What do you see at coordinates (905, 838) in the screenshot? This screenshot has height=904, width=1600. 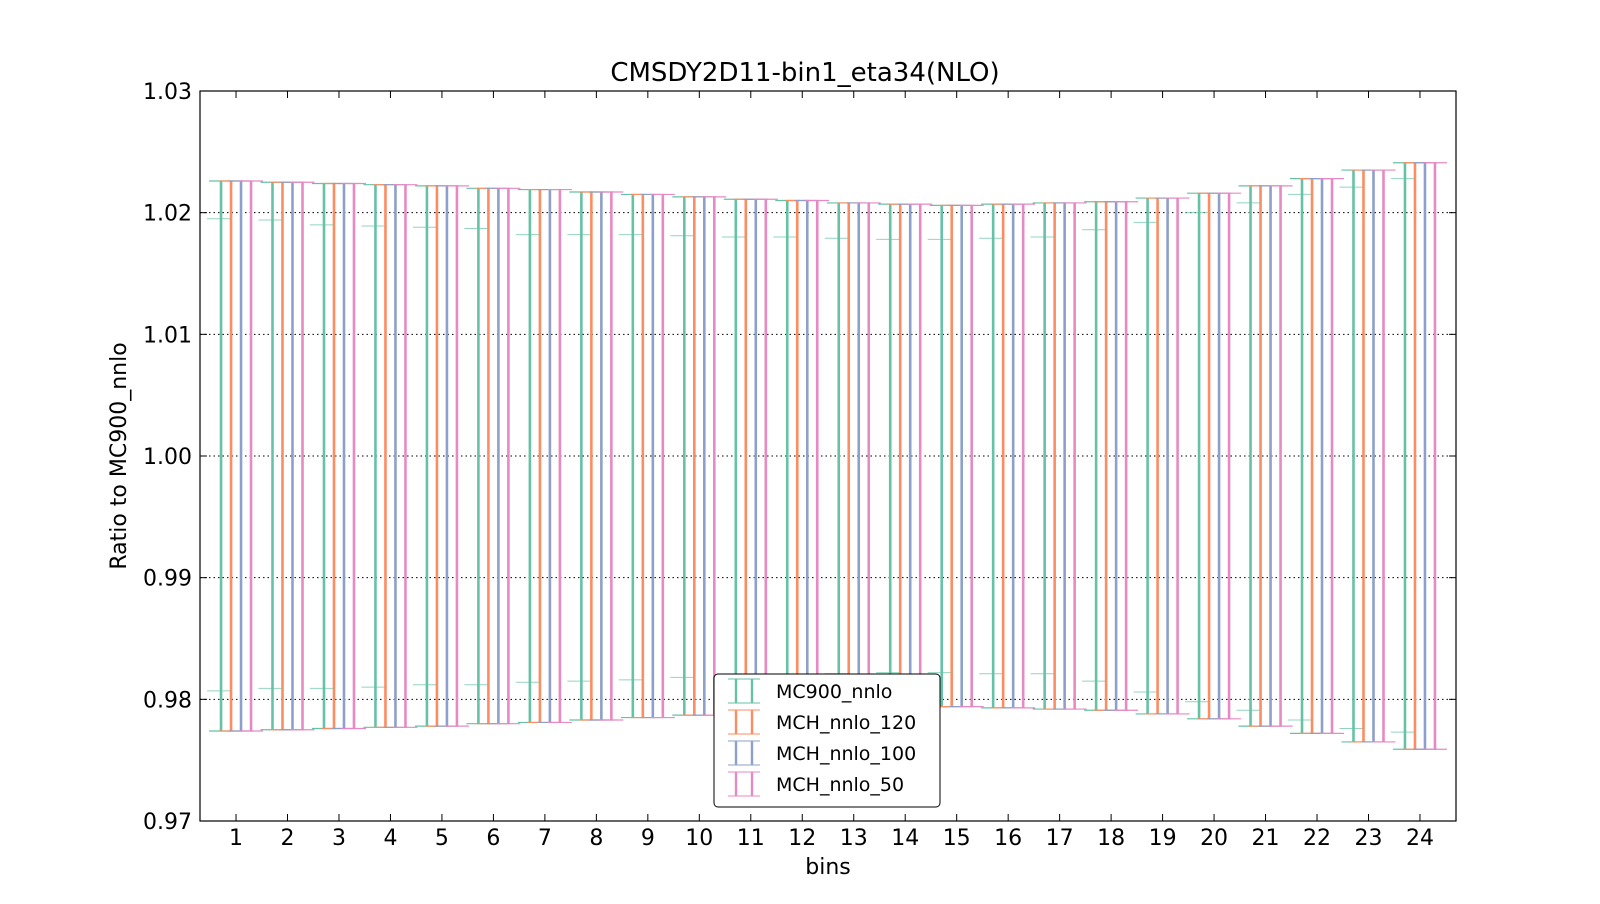 I see `x-tick-label: 14` at bounding box center [905, 838].